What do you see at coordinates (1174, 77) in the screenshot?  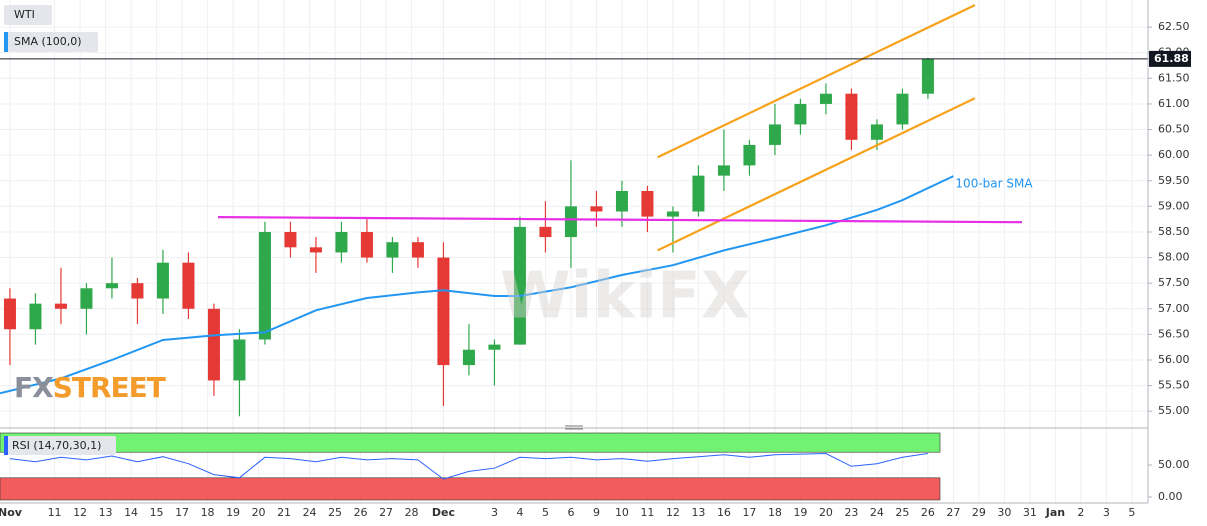 I see `y-tick-label: 61.50` at bounding box center [1174, 77].